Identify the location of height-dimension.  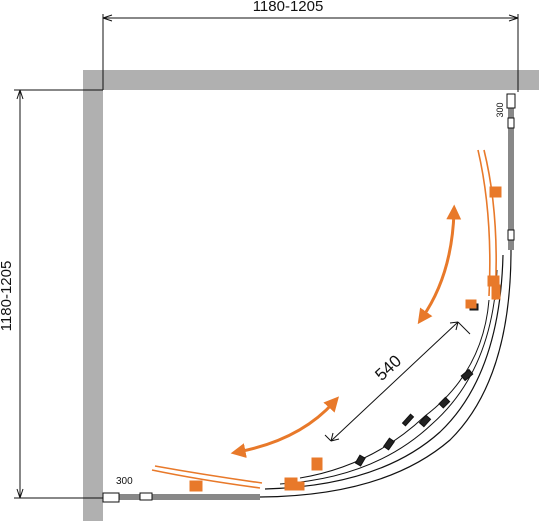
(58, 294).